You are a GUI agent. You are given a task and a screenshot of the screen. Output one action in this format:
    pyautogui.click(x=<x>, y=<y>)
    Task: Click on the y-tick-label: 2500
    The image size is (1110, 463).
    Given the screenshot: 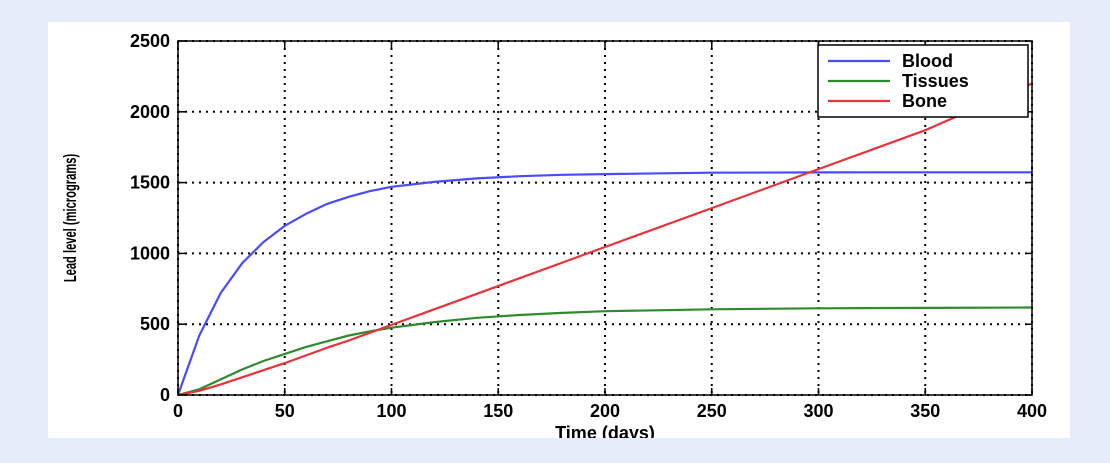 What is the action you would take?
    pyautogui.click(x=150, y=41)
    